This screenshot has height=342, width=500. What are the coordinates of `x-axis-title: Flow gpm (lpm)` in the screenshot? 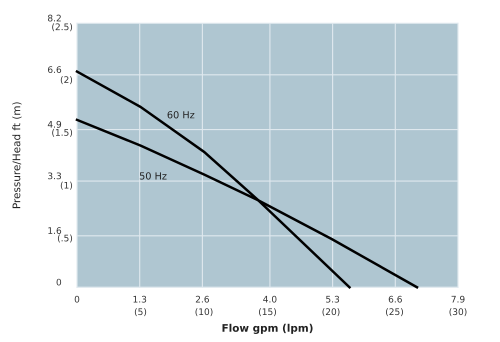 It's located at (267, 329).